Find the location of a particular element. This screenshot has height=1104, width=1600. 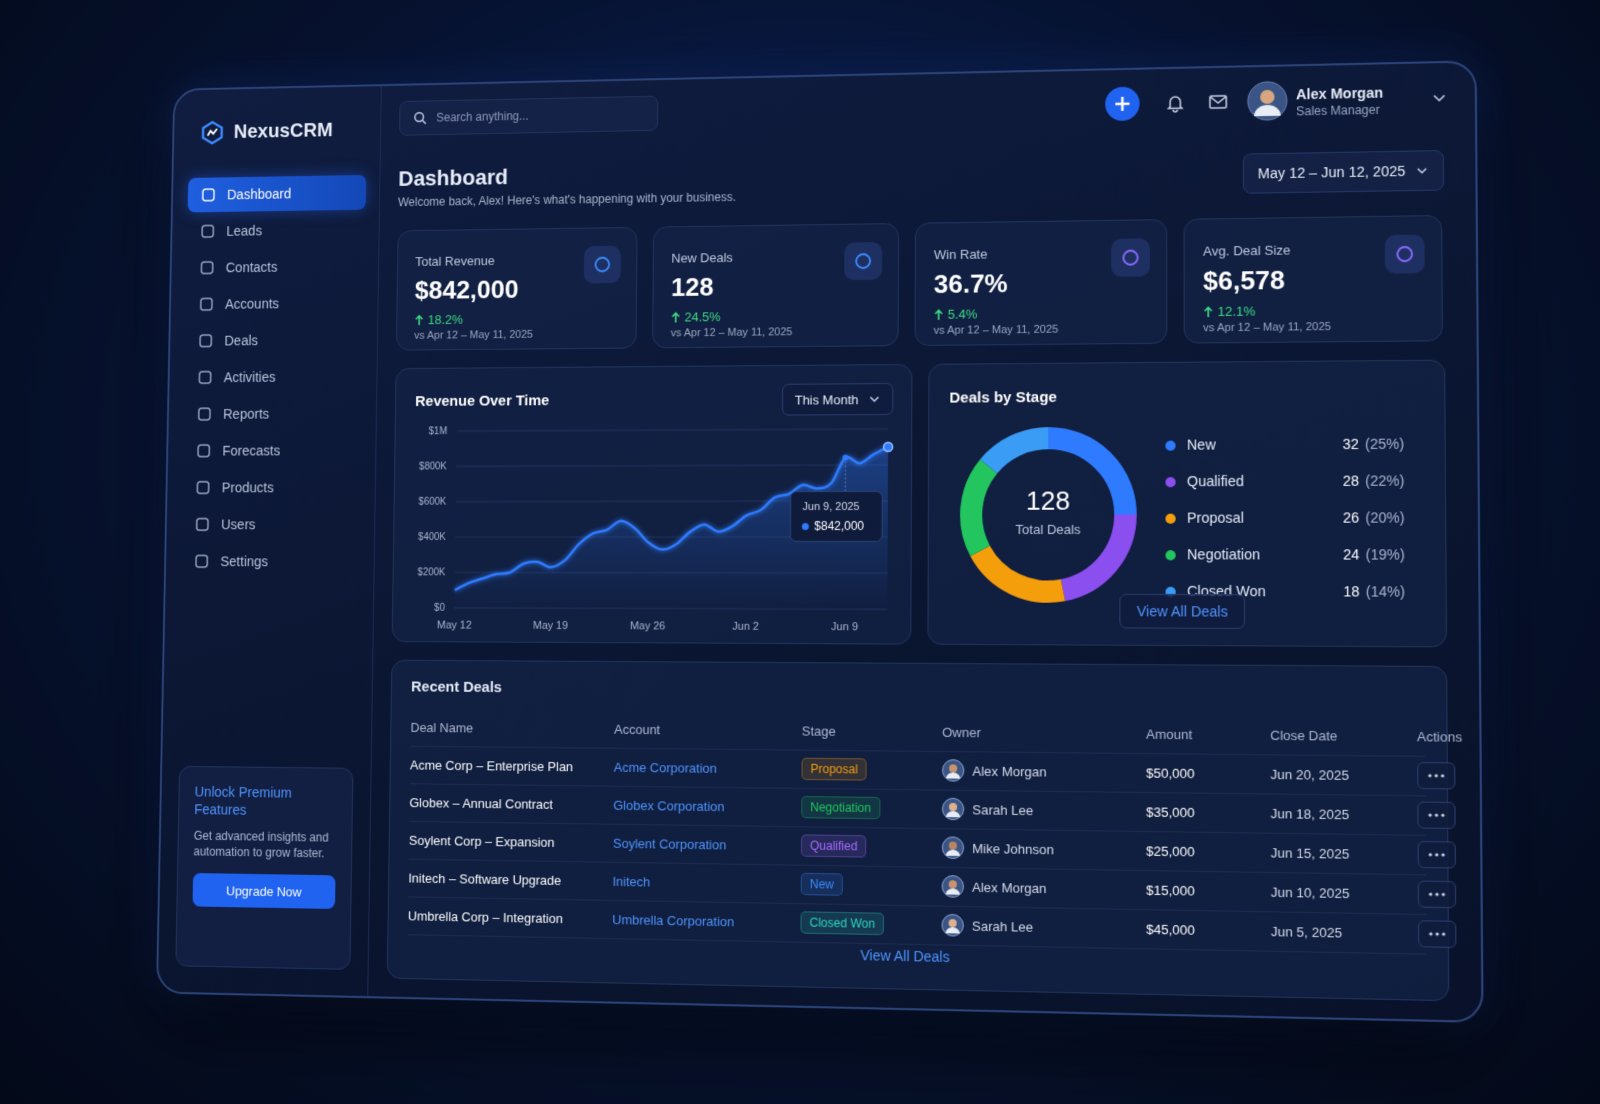

nav-item: Settings is located at coordinates (271, 561).